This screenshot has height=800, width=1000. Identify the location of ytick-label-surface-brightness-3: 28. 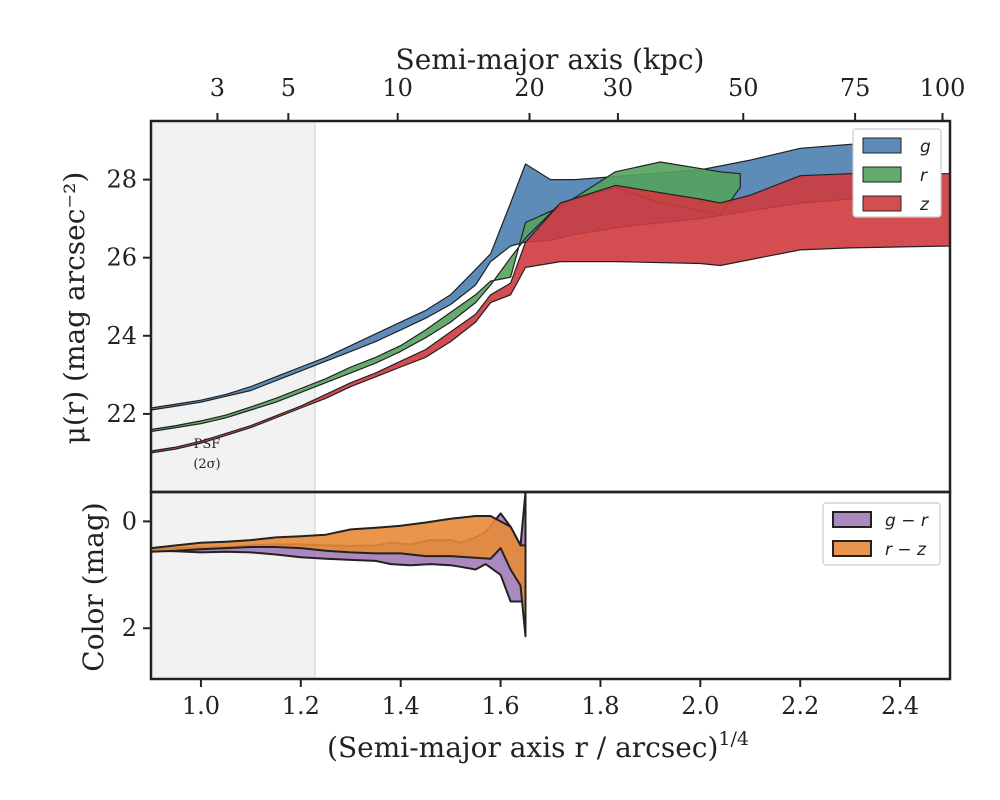
(121, 180).